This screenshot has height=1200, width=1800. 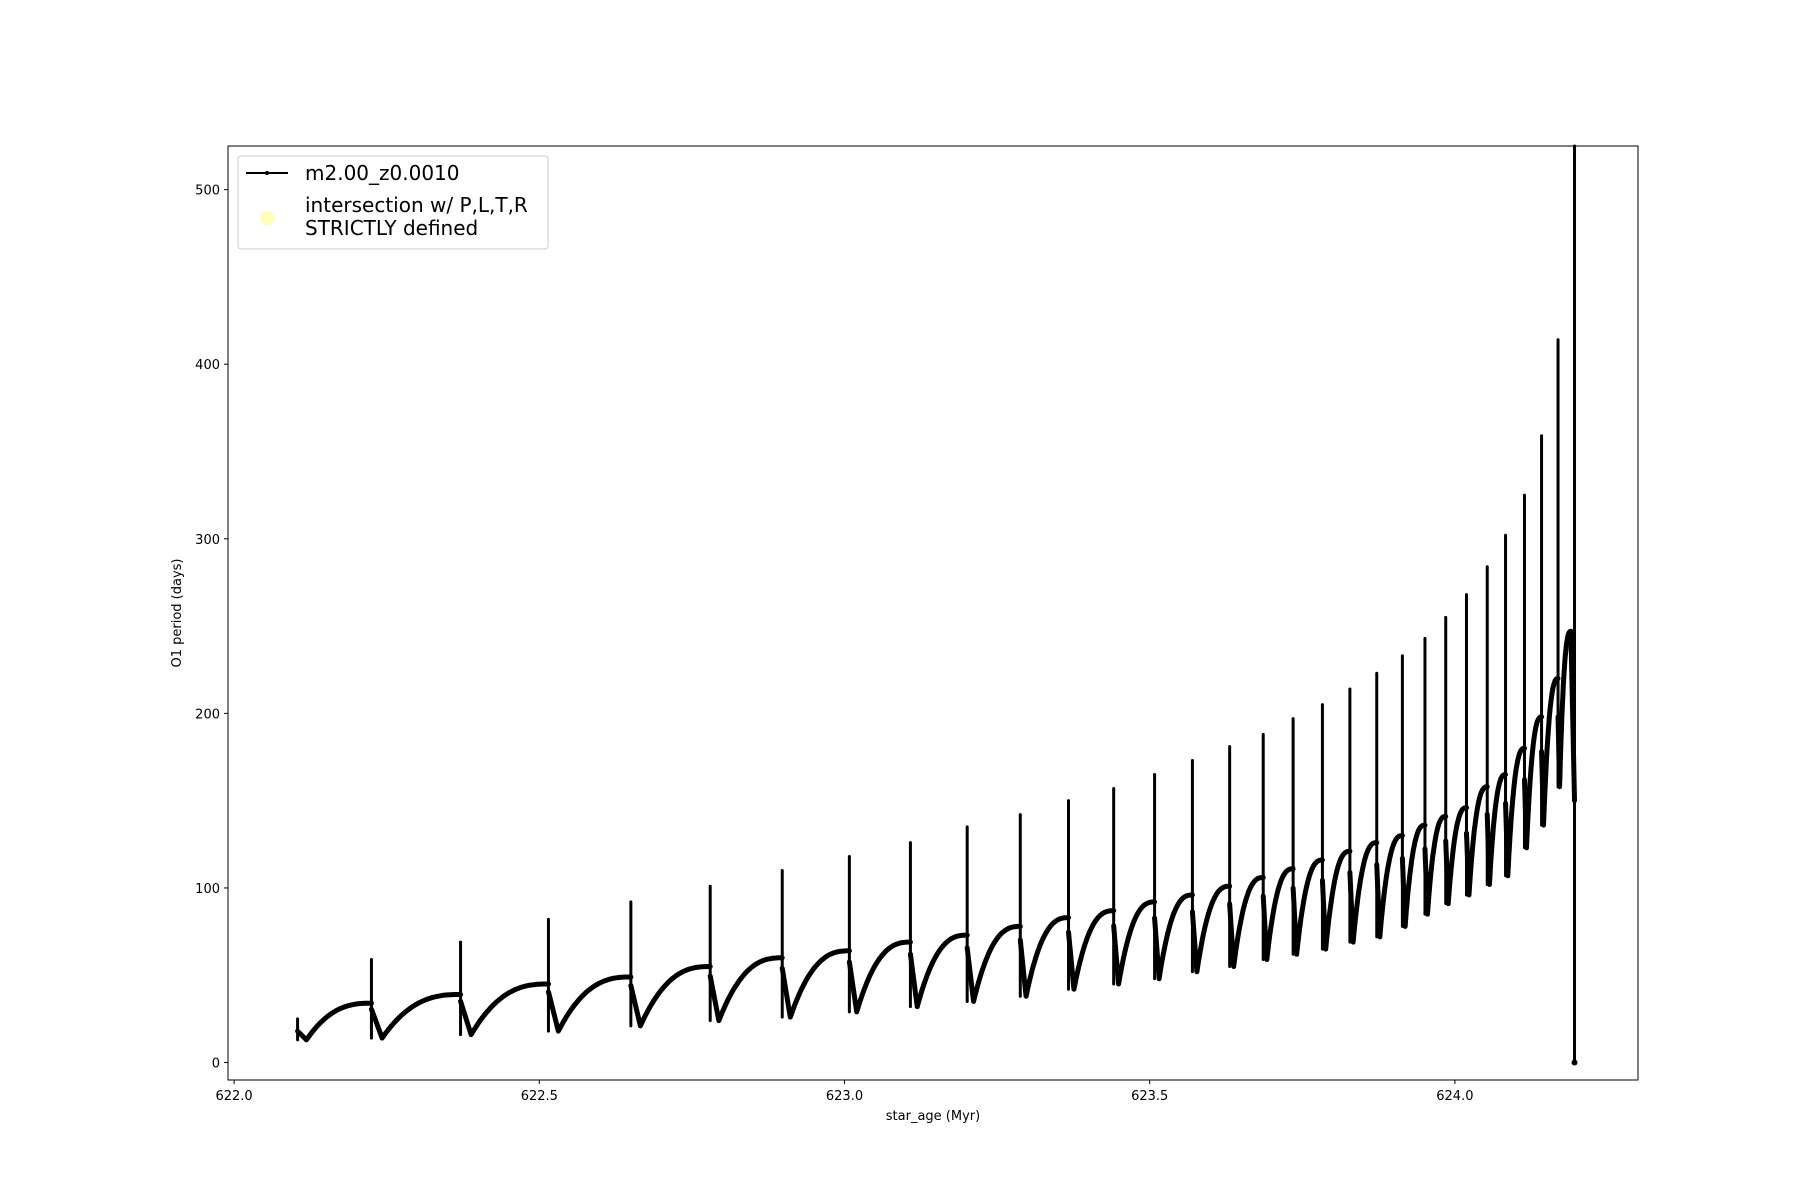 I want to click on y-tick-label: 0, so click(x=216, y=1064).